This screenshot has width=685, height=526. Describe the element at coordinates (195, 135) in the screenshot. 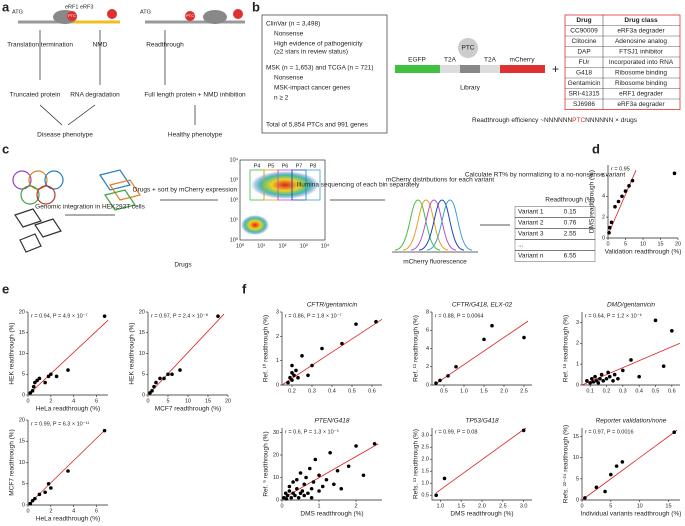

I see `label: Healthy phenotype` at that location.